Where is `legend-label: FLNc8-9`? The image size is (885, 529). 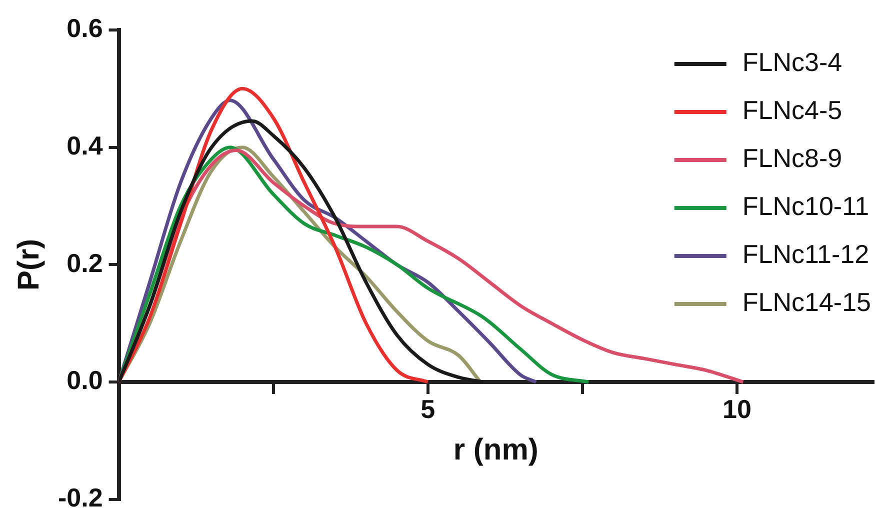
legend-label: FLNc8-9 is located at coordinates (792, 158).